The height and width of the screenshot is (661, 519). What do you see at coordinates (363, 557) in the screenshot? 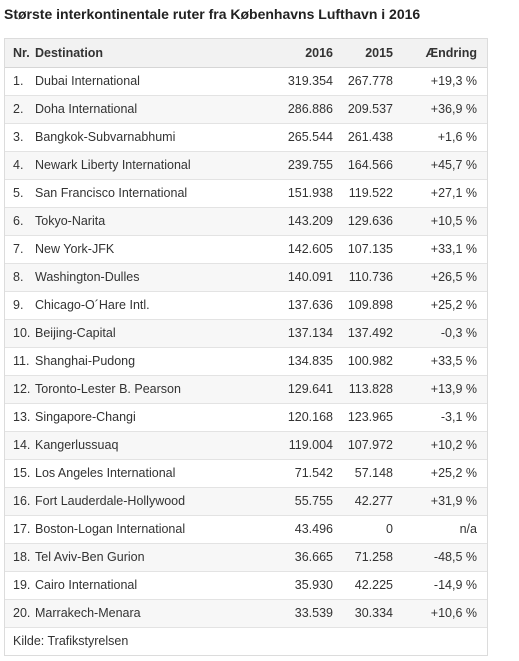
I see `cell-2015: 71.258` at bounding box center [363, 557].